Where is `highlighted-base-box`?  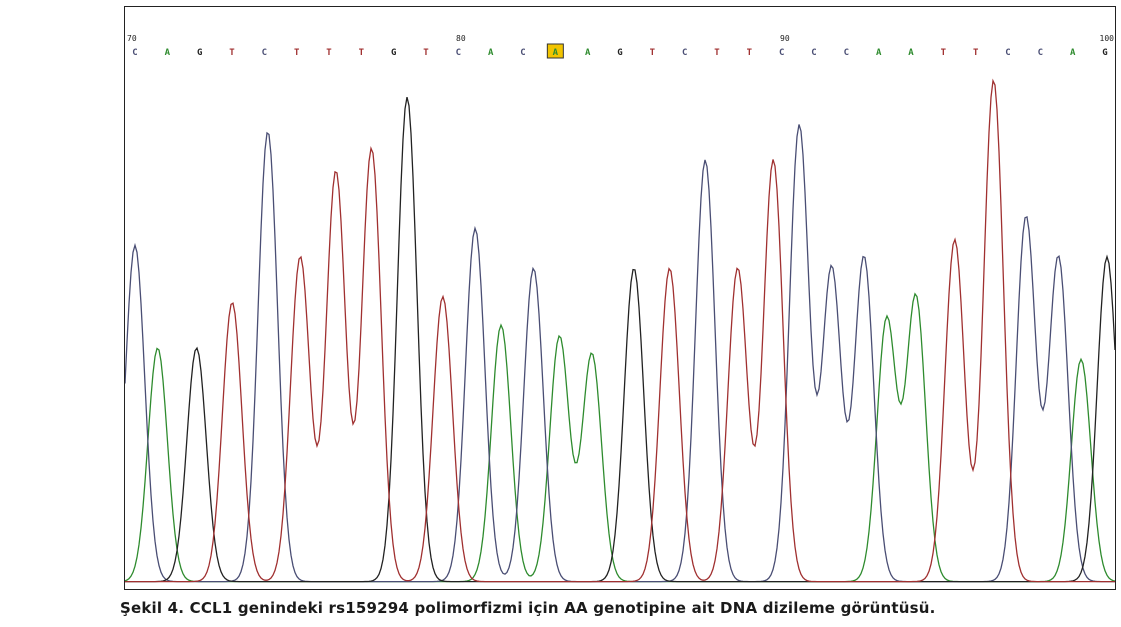
highlighted-base-box is located at coordinates (555, 51).